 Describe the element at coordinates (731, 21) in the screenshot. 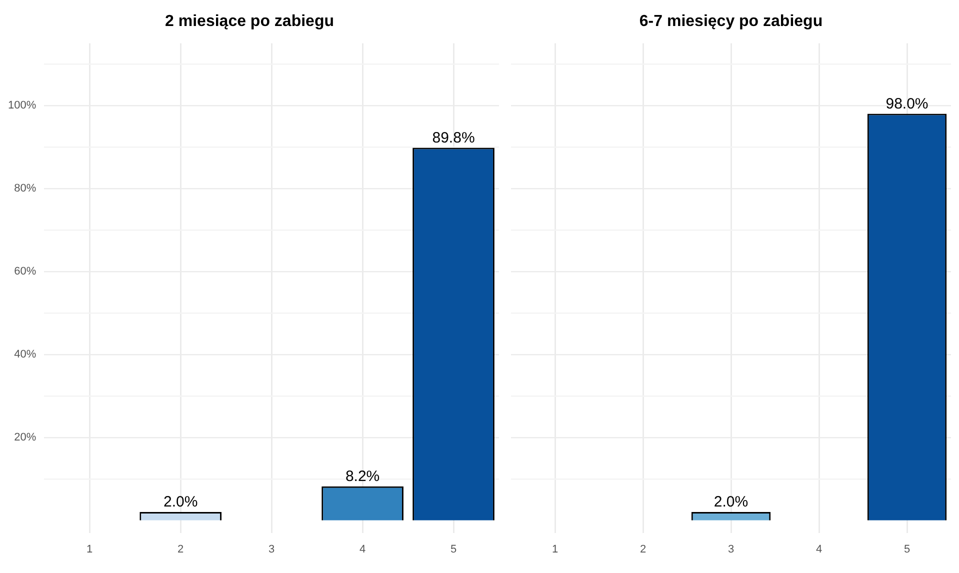

I see `chart-title: 6-7 miesięcy po zabiegu` at that location.